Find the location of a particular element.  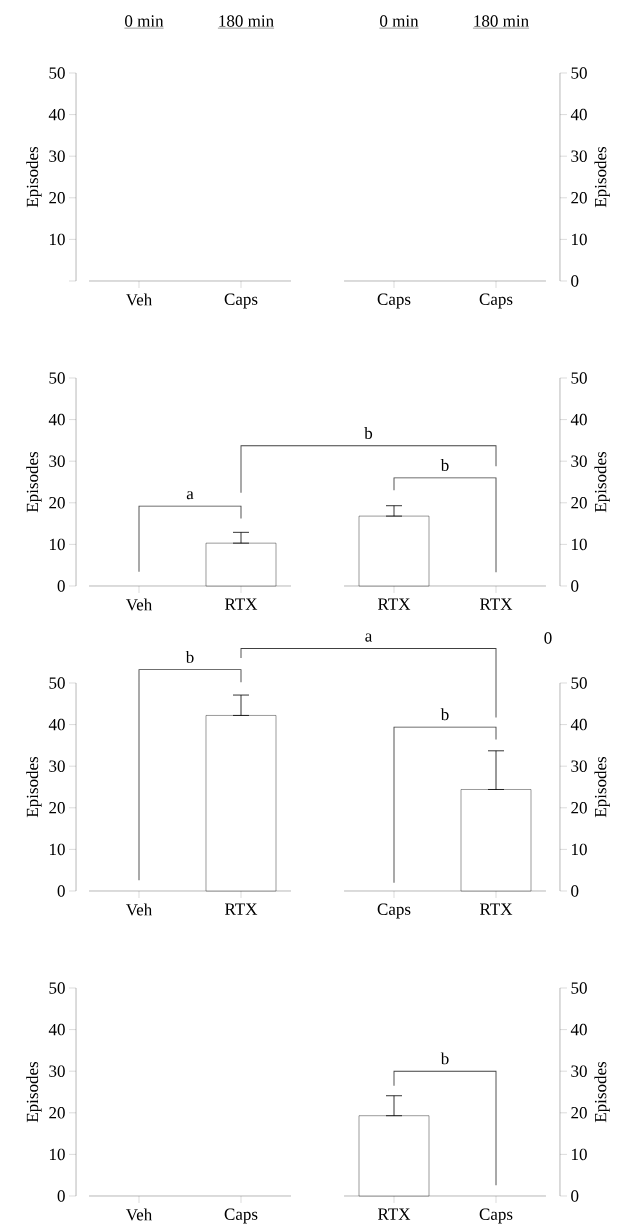

text: a is located at coordinates (369, 637).